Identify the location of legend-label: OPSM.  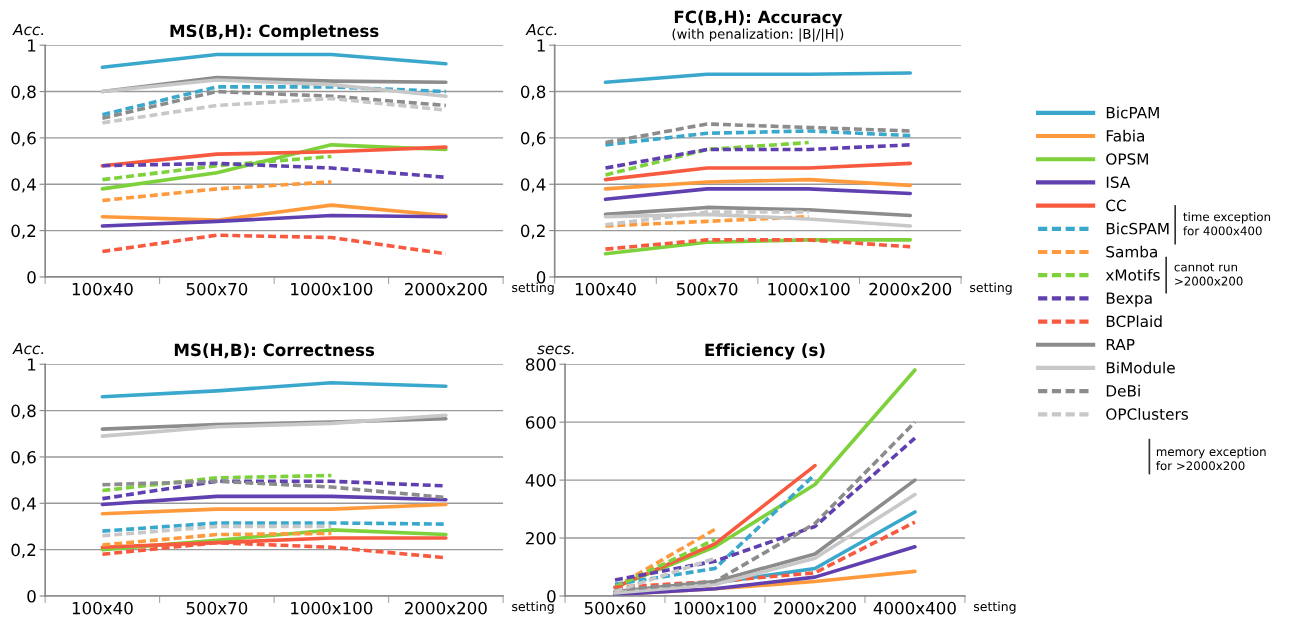
(1127, 159).